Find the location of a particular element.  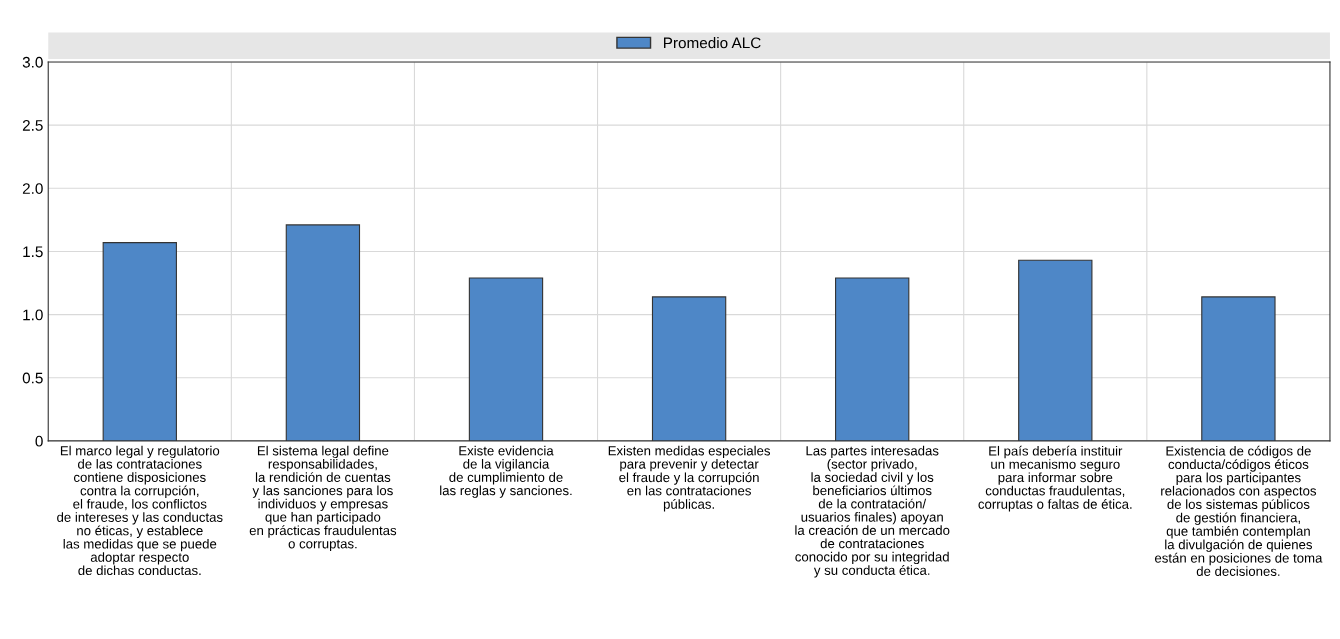

y-tick-label: 0 is located at coordinates (39, 441).